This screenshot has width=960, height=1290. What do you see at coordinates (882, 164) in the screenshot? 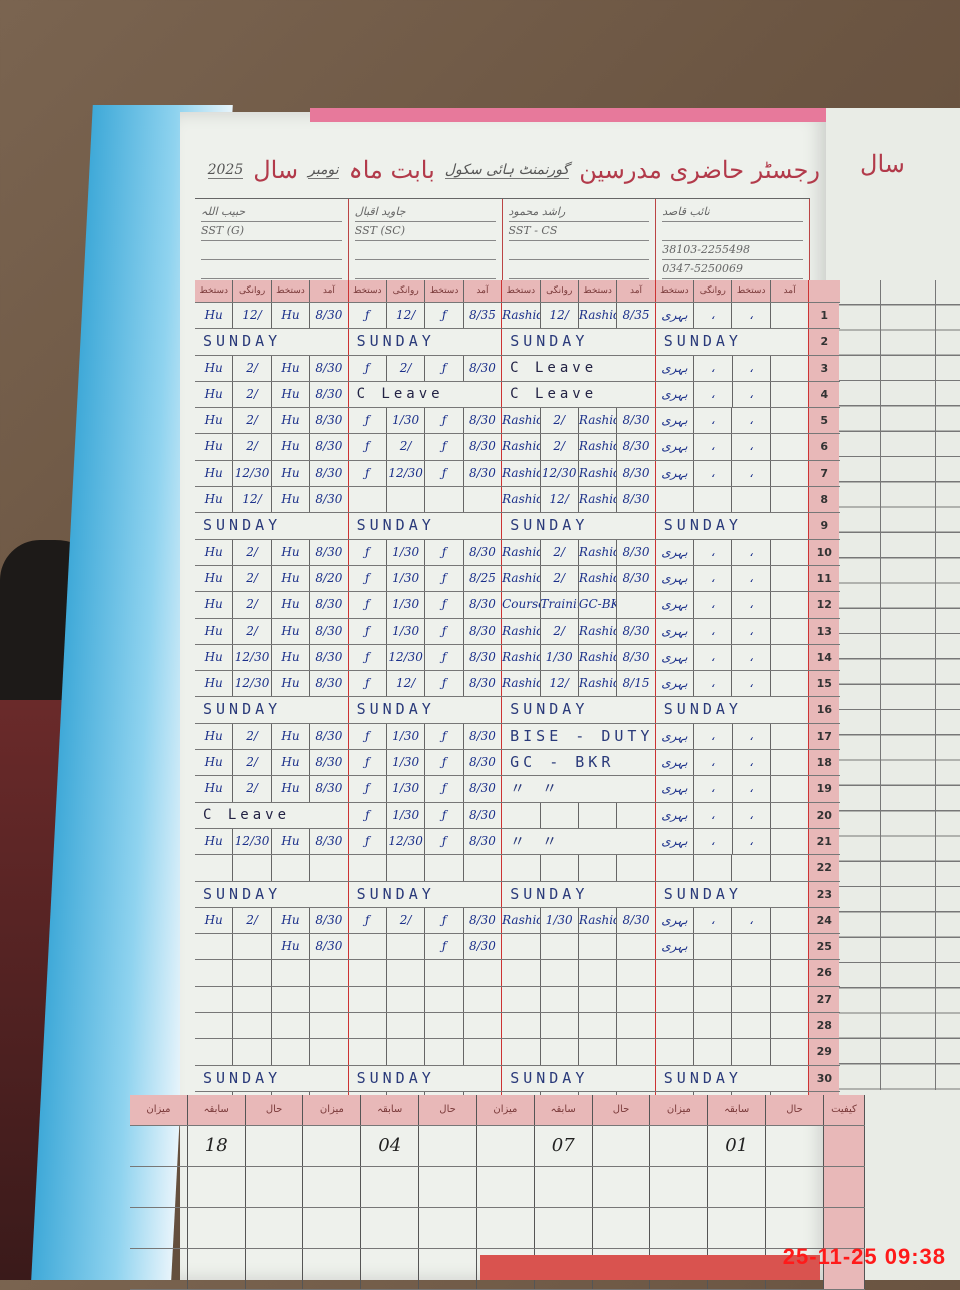
I see `right-page-year-label: سال` at bounding box center [882, 164].